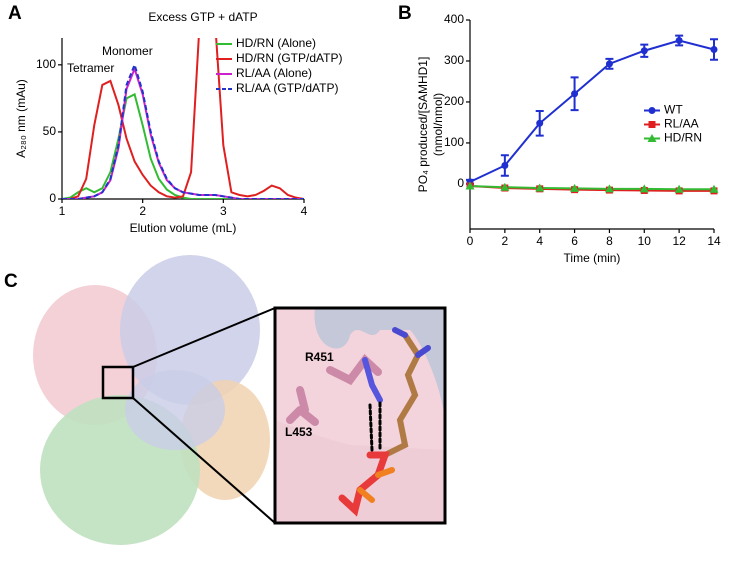  I want to click on annotation: Tetramer, so click(90, 68).